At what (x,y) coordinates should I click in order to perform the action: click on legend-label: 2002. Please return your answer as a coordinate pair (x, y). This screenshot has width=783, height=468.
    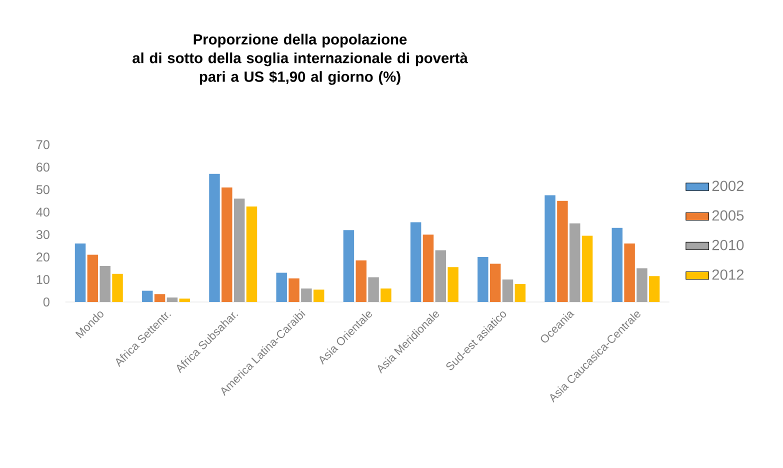
    Looking at the image, I should click on (728, 186).